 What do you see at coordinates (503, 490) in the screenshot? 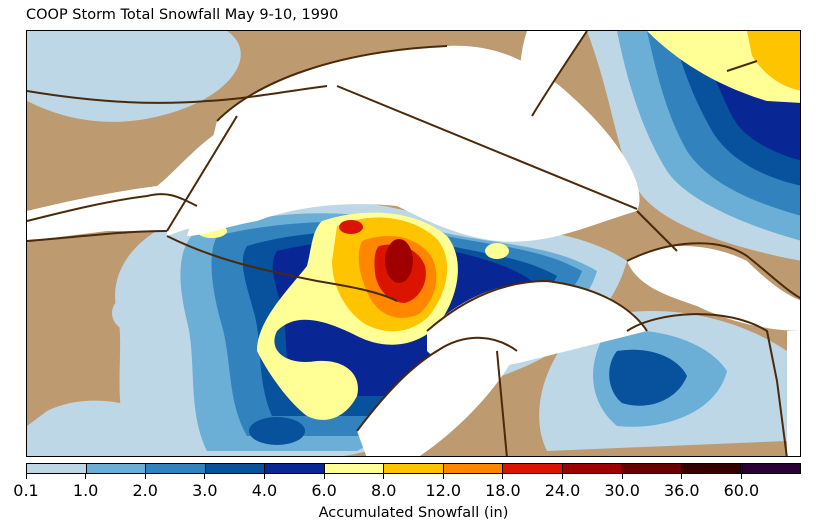
I see `colorbar-tick-label: 18.0` at bounding box center [503, 490].